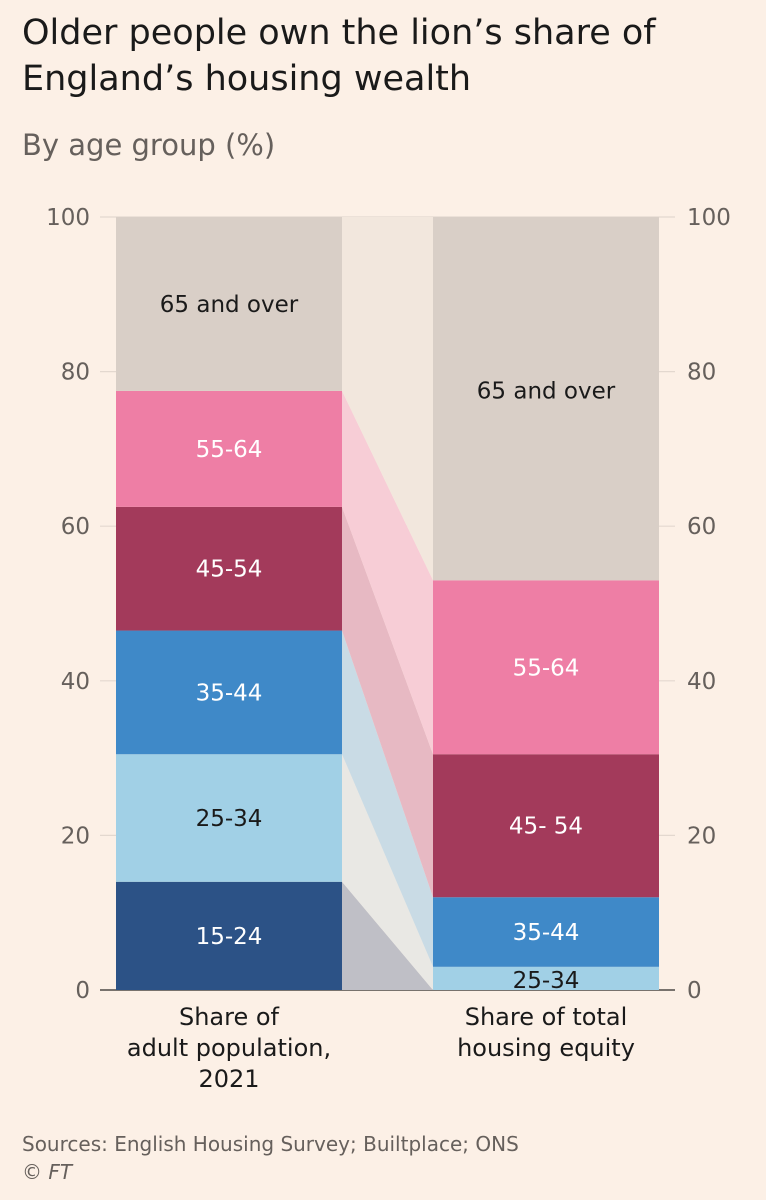 This screenshot has width=766, height=1200. I want to click on x-category-line: adult population,, so click(229, 1048).